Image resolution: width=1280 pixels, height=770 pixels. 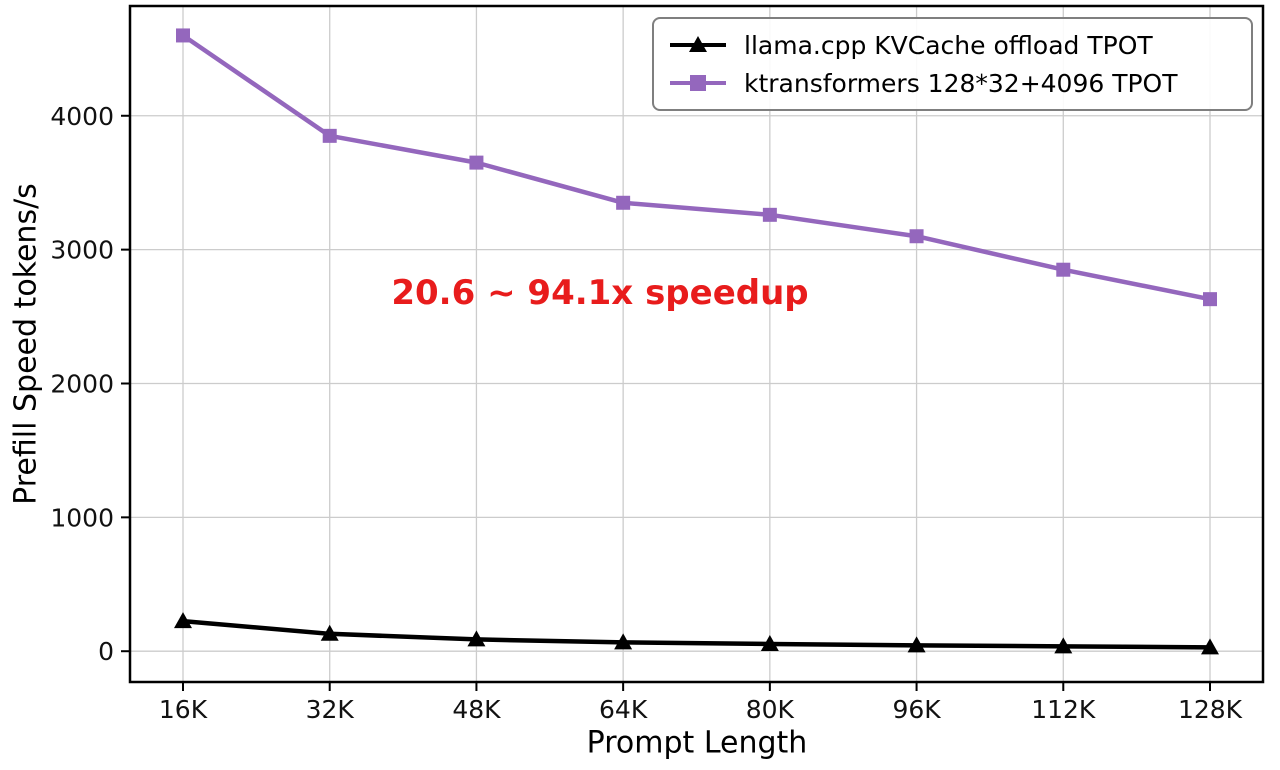 What do you see at coordinates (916, 709) in the screenshot?
I see `x-tick-label: 96K` at bounding box center [916, 709].